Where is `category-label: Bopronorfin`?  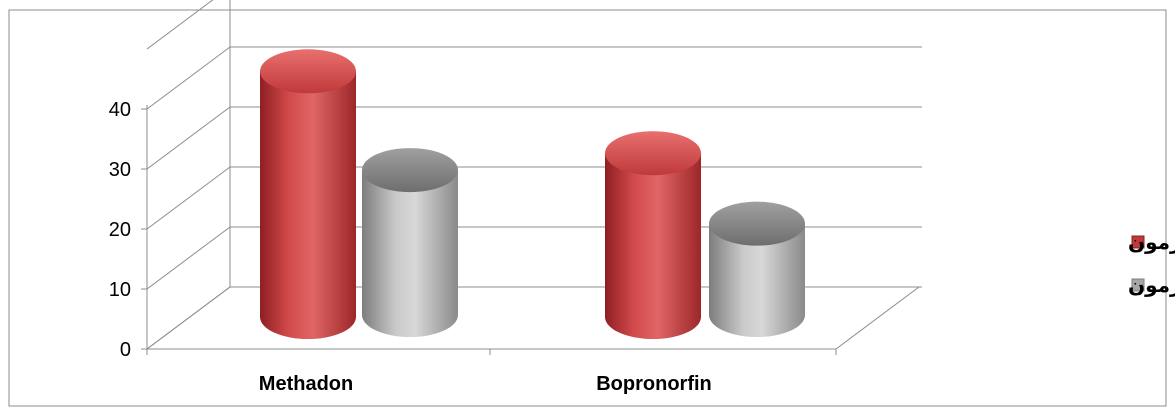
category-label: Bopronorfin is located at coordinates (654, 384).